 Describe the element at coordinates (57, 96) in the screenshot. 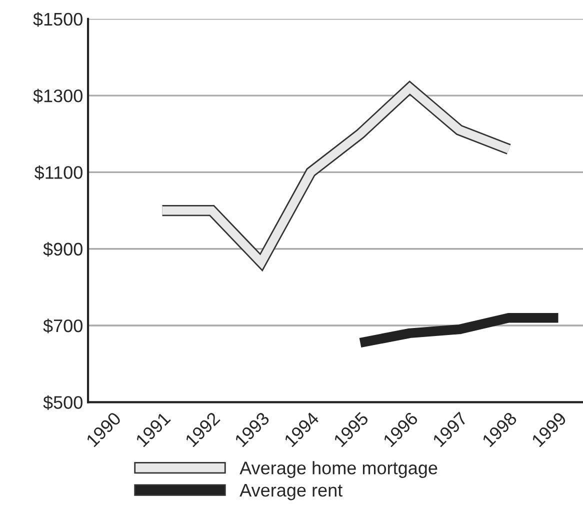

I see `y-tick-label: $1300` at that location.